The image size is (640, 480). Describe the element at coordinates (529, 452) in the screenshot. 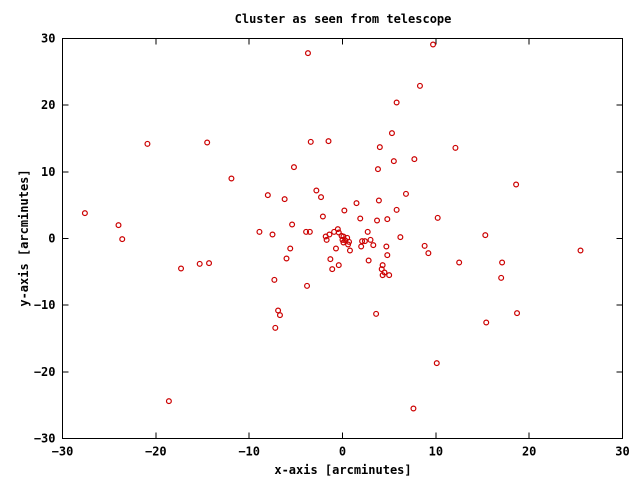

I see `x-tick-label: 20` at that location.